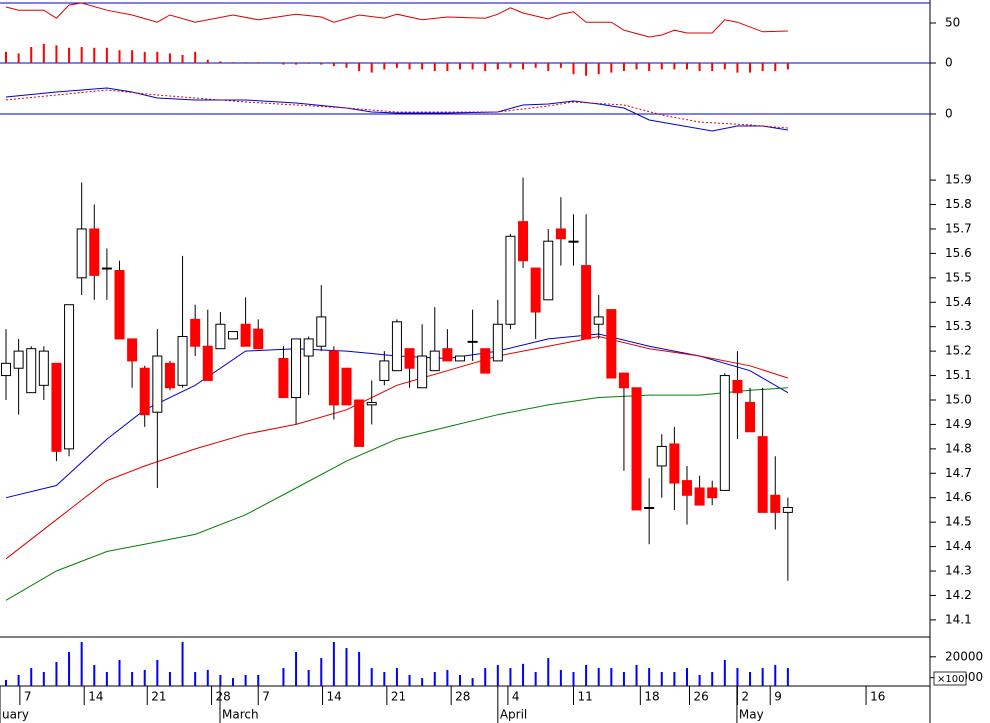 The image size is (990, 723). Describe the element at coordinates (958, 180) in the screenshot. I see `y-tick-label: 15.9` at that location.